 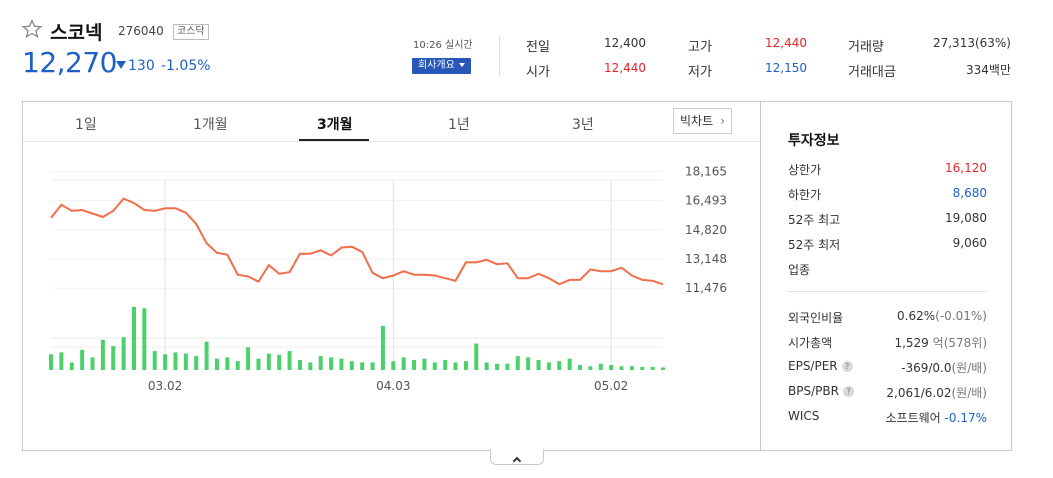 I want to click on high-label: 고가, so click(x=700, y=47).